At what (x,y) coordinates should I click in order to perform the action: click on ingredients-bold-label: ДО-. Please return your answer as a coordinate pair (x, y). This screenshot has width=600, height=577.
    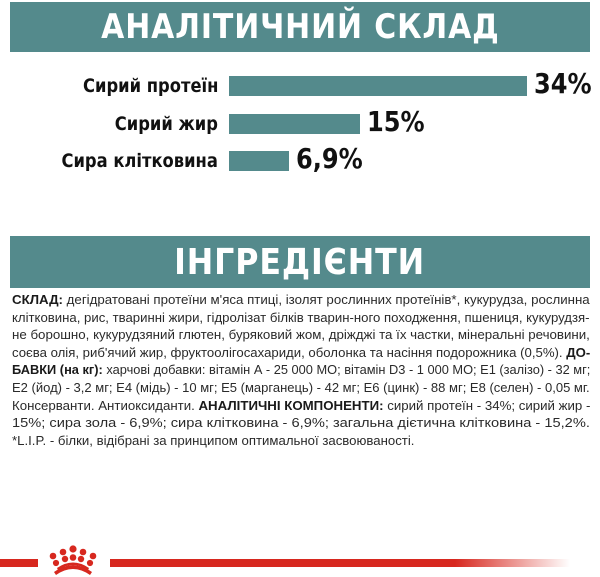
    Looking at the image, I should click on (578, 352).